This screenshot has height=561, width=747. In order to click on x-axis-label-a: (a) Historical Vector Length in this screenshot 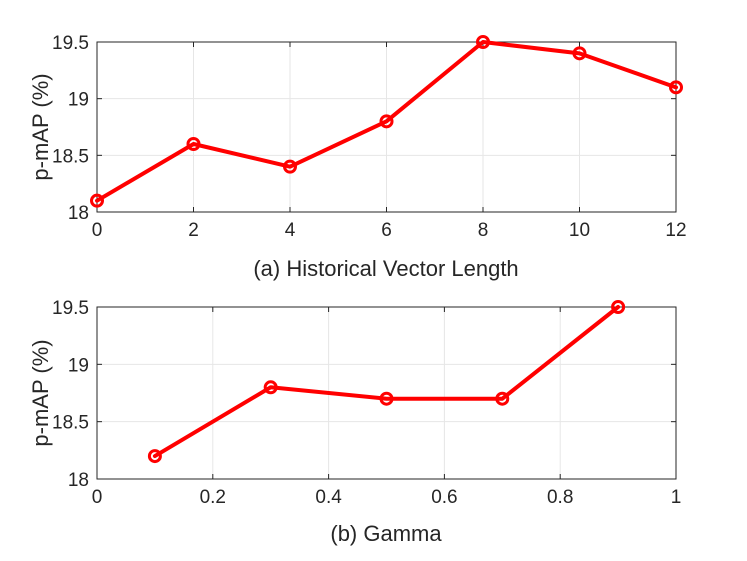, I will do `click(385, 268)`.